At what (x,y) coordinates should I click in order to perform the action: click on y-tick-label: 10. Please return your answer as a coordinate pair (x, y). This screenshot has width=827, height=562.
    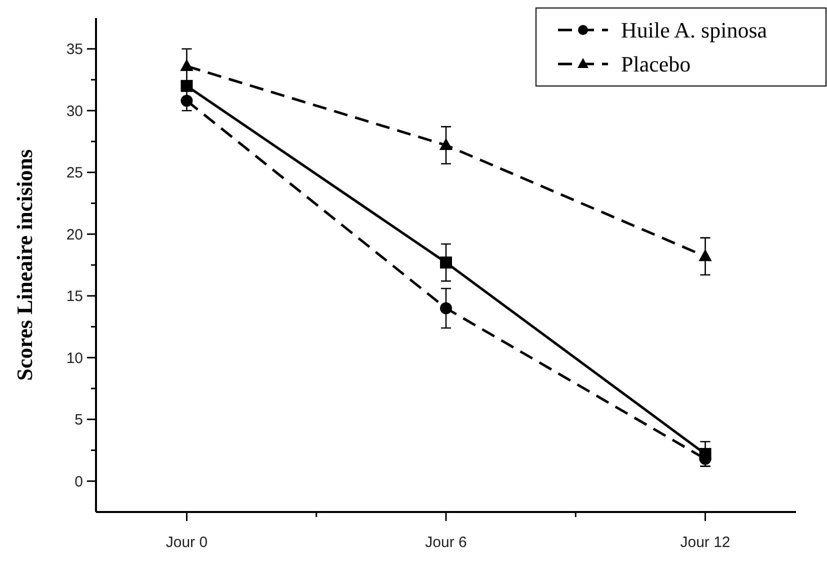
    Looking at the image, I should click on (74, 358).